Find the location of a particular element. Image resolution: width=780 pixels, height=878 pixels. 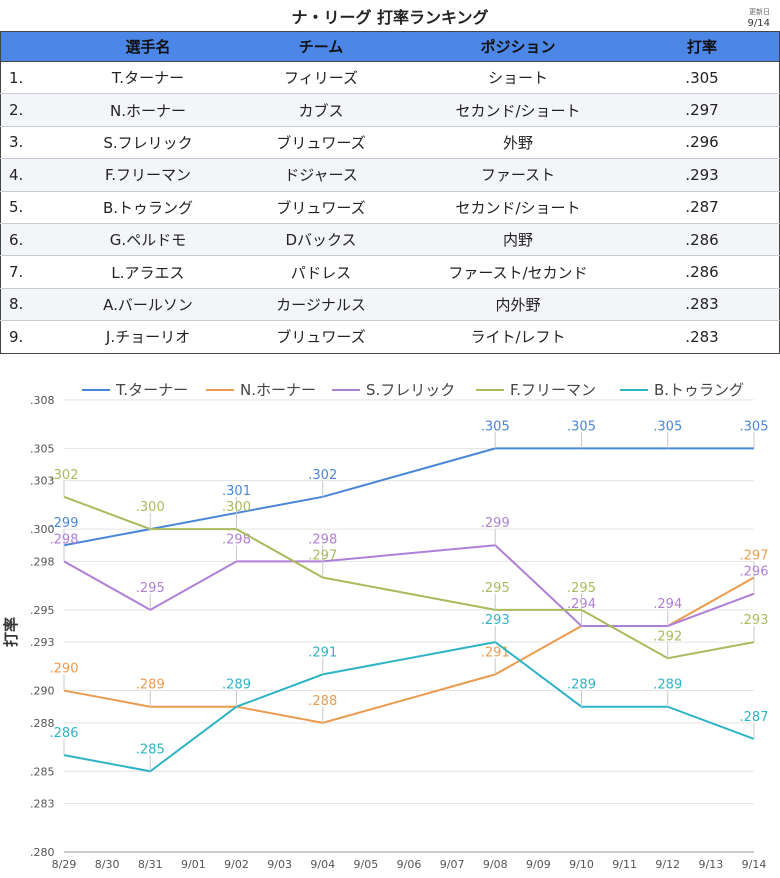

cell-team: カージナルス is located at coordinates (321, 305).